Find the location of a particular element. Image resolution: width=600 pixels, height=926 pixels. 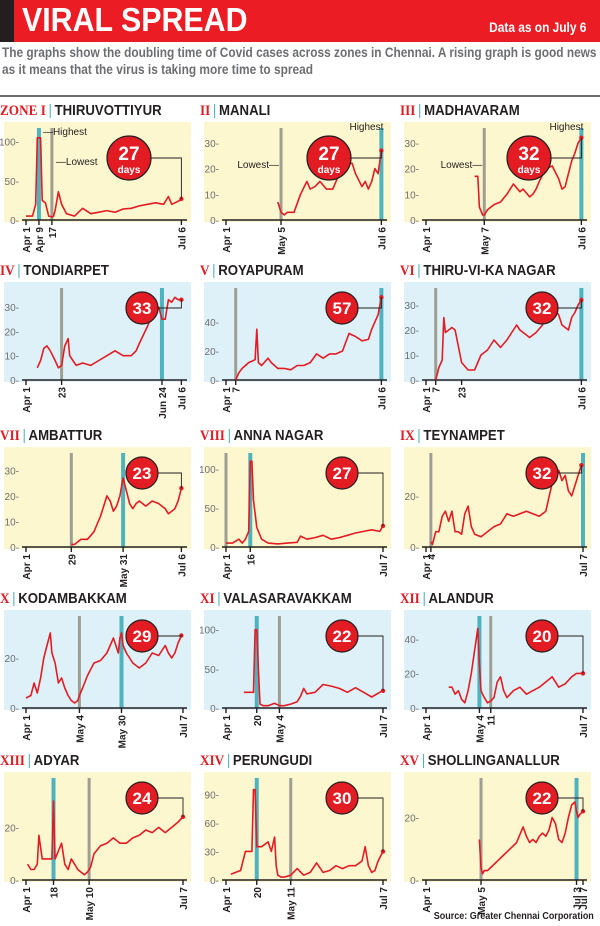

badge-value: 20 is located at coordinates (542, 636).